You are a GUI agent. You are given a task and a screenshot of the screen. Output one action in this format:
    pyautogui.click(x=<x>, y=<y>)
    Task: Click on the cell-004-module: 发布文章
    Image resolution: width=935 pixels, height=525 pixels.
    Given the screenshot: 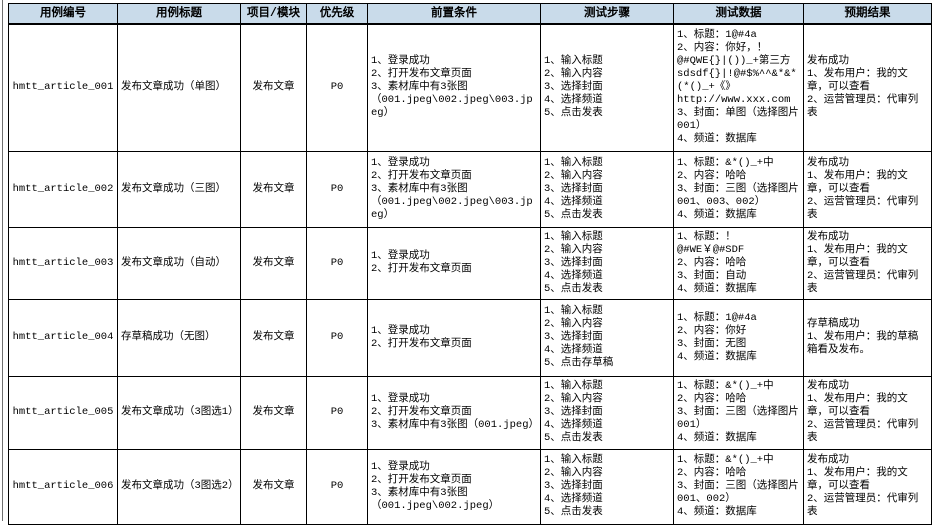 What is the action you would take?
    pyautogui.click(x=273, y=337)
    